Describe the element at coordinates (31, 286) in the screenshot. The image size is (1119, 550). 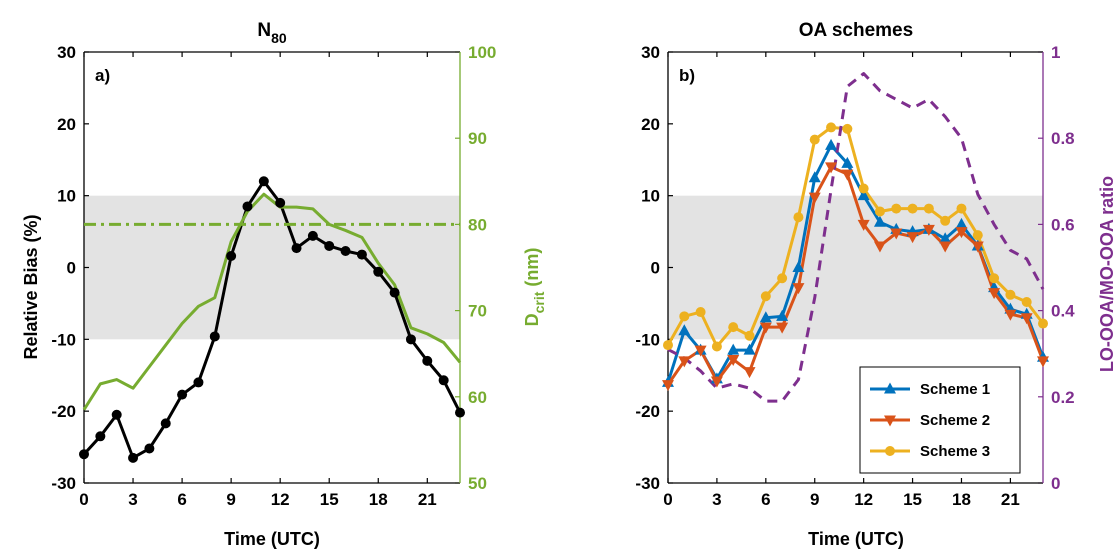
I see `panel-a-y-label: Relative Bias (%)` at that location.